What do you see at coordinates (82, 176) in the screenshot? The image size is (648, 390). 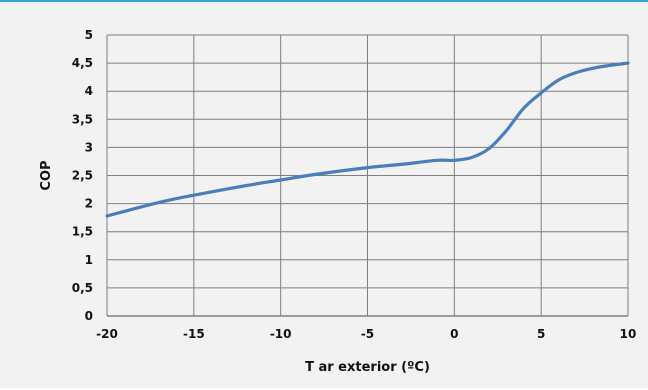 I see `y-tick-label: 2,5` at bounding box center [82, 176].